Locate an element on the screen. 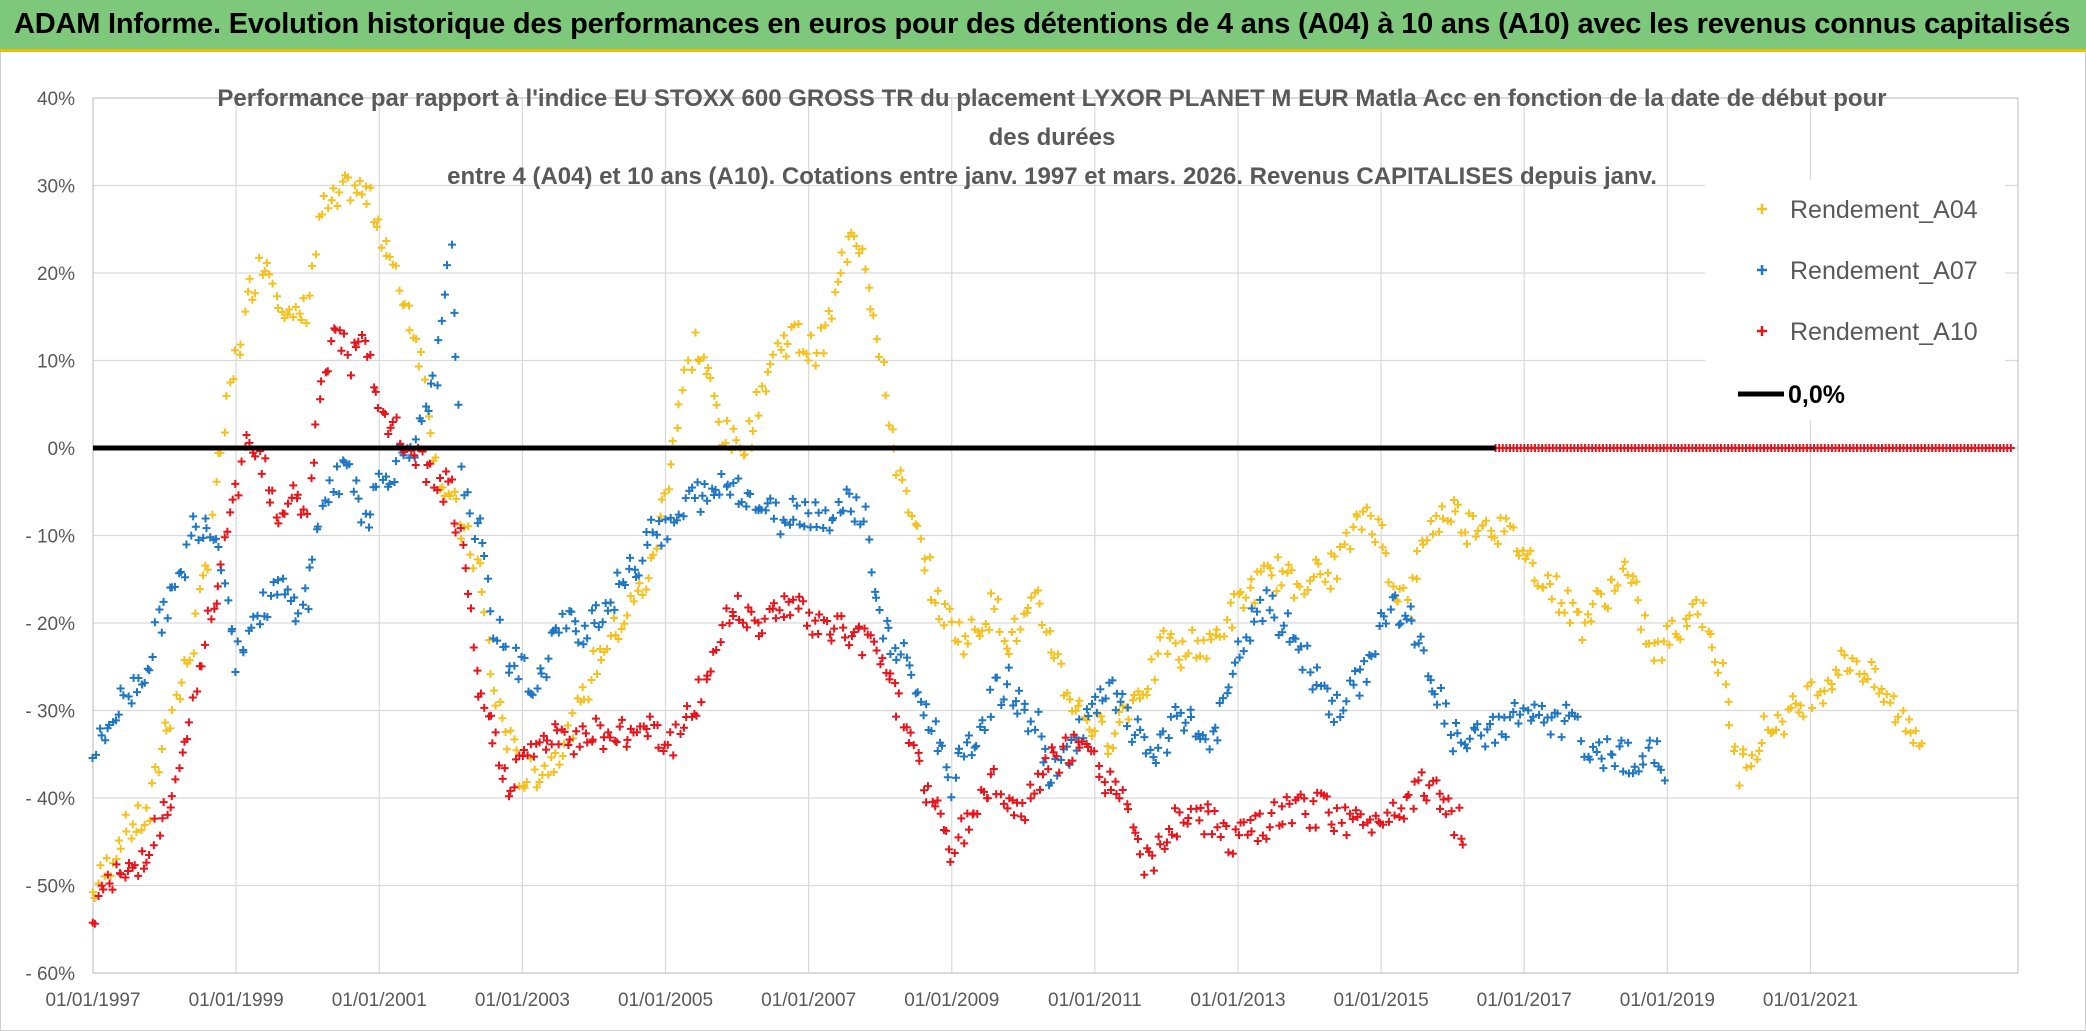 The width and height of the screenshot is (2086, 1031). legend-background is located at coordinates (1855, 300).